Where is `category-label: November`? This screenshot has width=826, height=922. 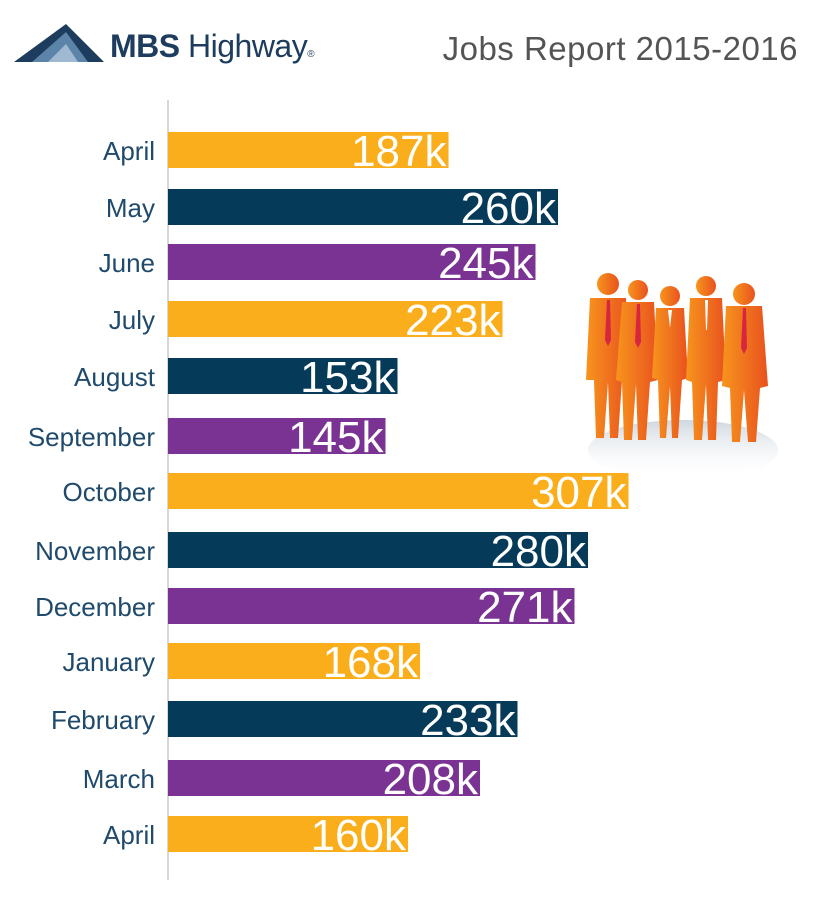
category-label: November is located at coordinates (95, 551).